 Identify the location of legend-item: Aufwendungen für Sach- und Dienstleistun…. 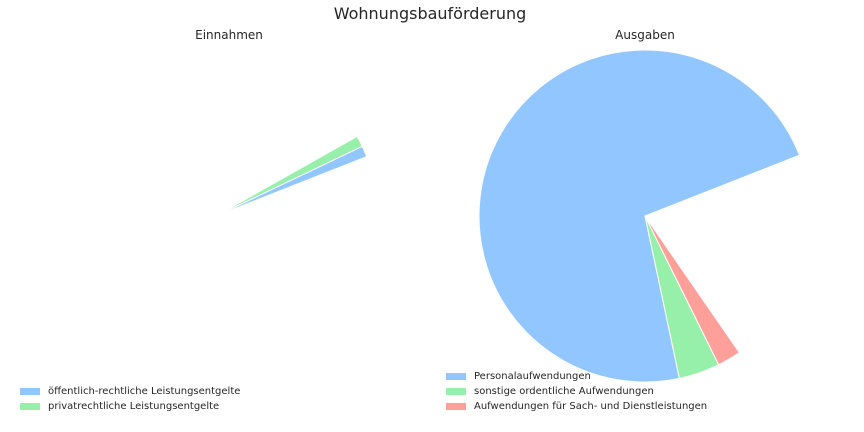
(576, 406).